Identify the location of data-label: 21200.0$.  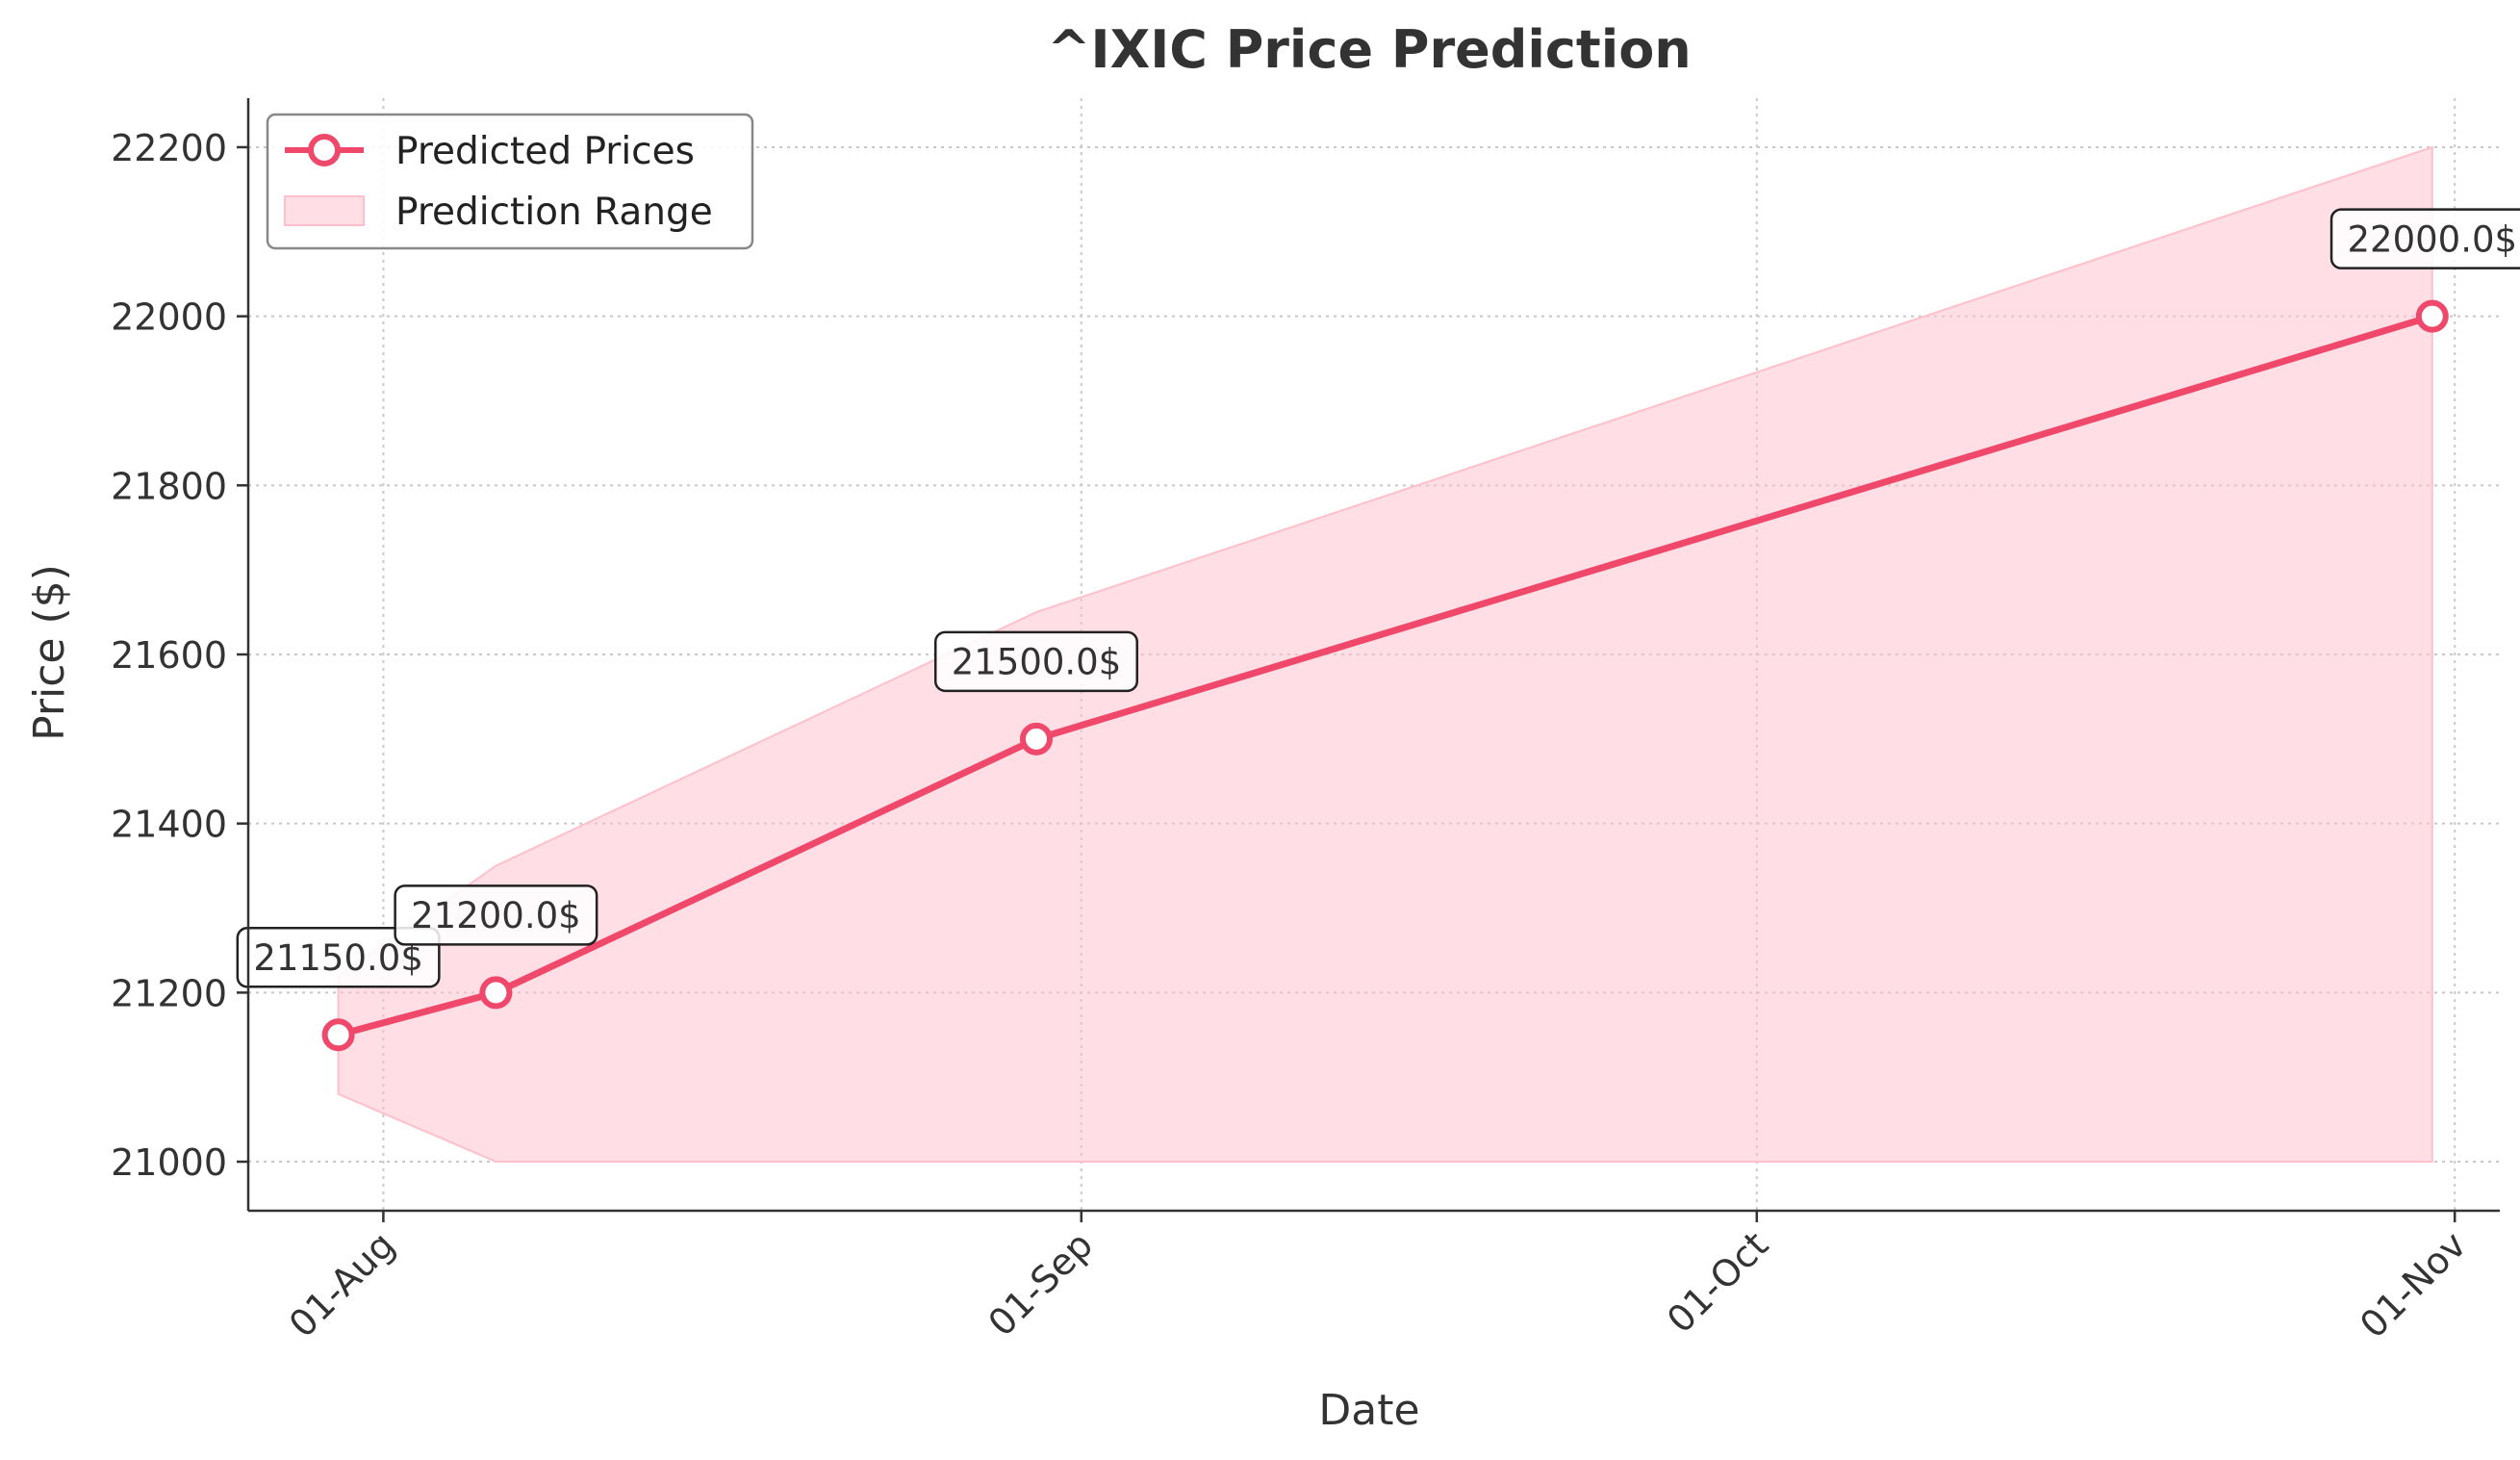
(496, 915).